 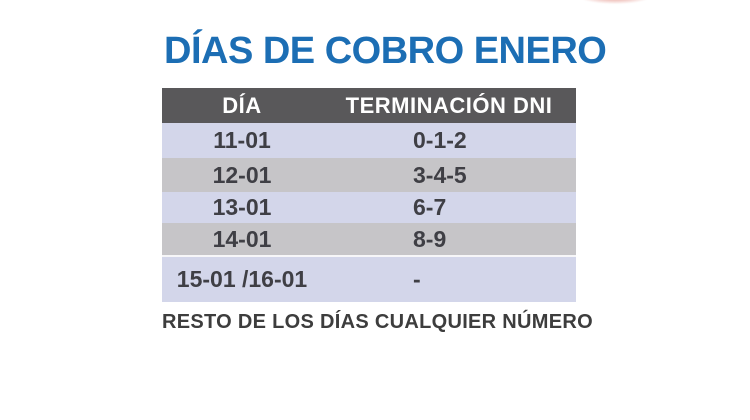 What do you see at coordinates (369, 175) in the screenshot?
I see `table-row: 12-01 3-4-5` at bounding box center [369, 175].